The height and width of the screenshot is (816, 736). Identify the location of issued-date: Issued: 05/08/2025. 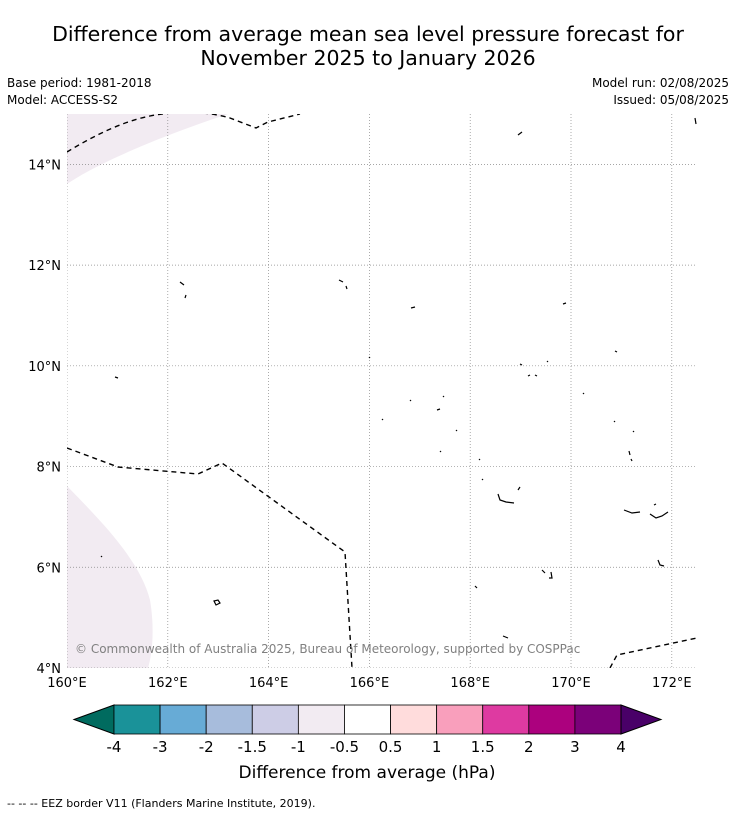
(671, 100).